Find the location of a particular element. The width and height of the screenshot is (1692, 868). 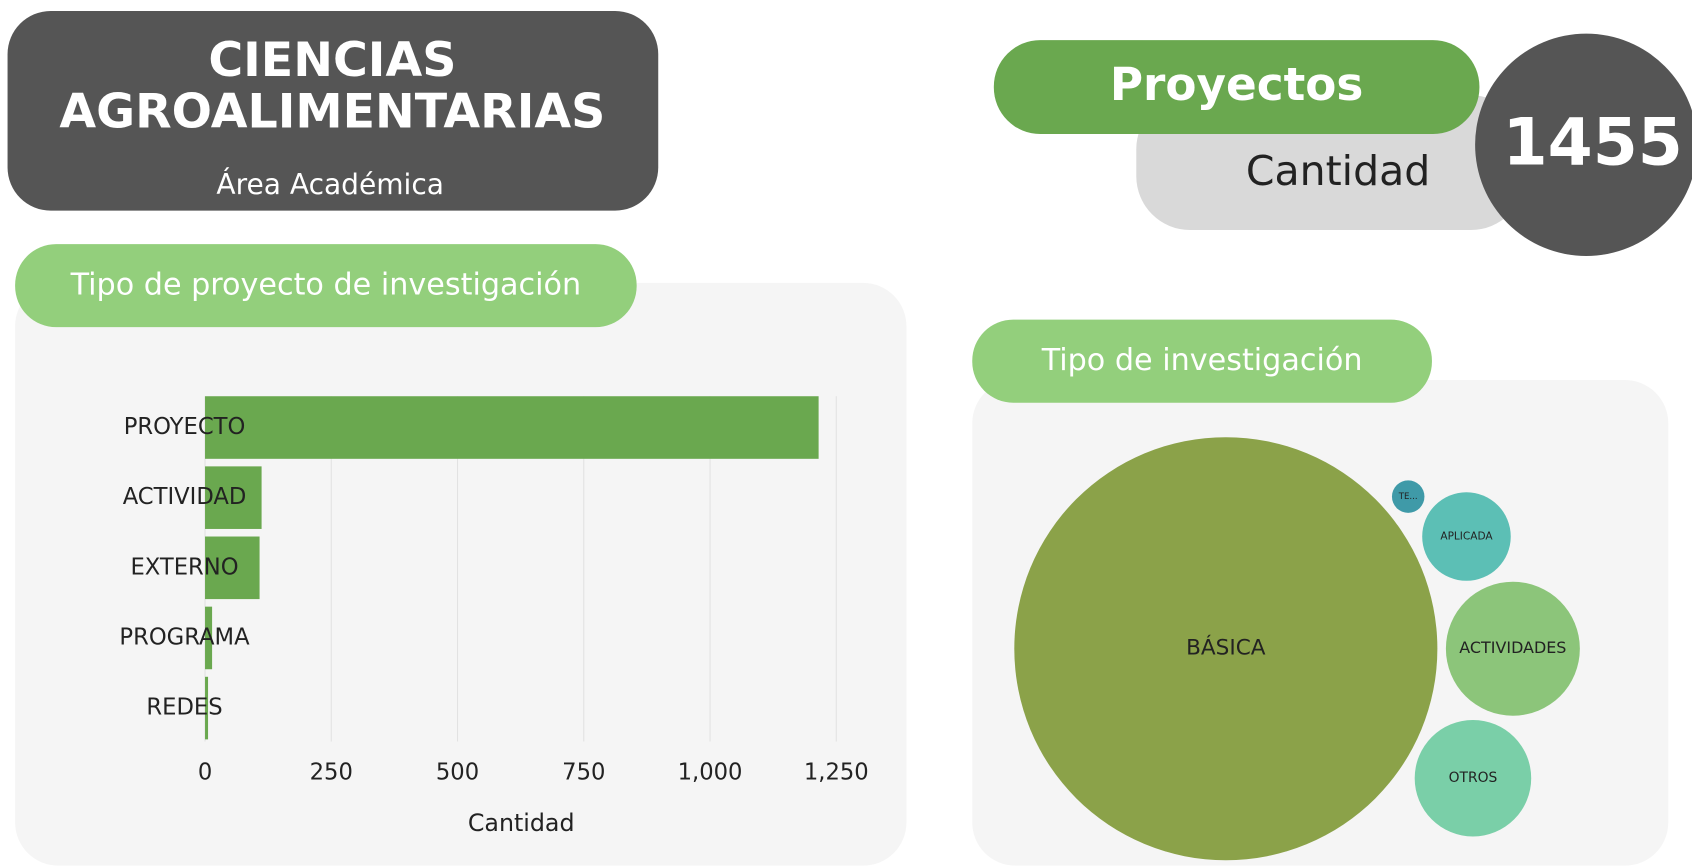

x-tick-label: 500 is located at coordinates (457, 772).